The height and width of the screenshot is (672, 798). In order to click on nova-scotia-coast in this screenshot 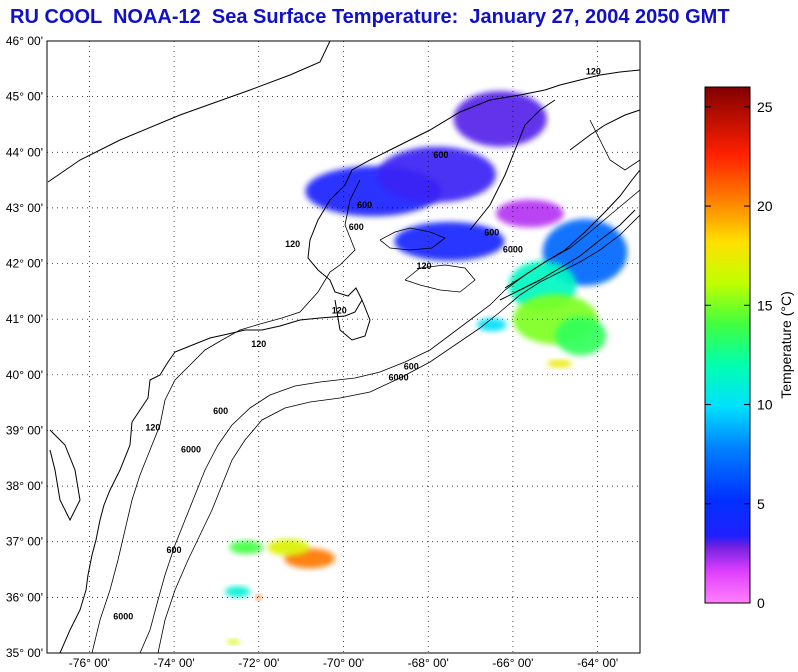, I will do `click(554, 185)`.